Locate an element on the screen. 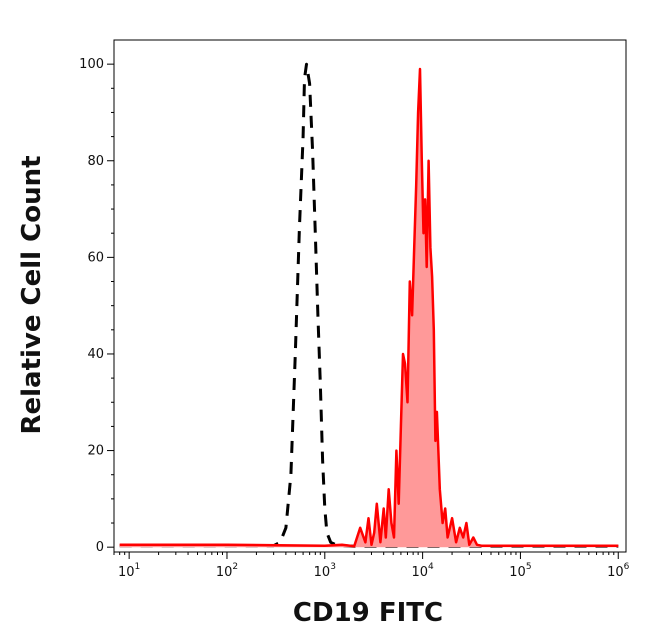 Image resolution: width=646 pixels, height=641 pixels. y-axis: 0 20 40 60 80 100 is located at coordinates (96, 306).